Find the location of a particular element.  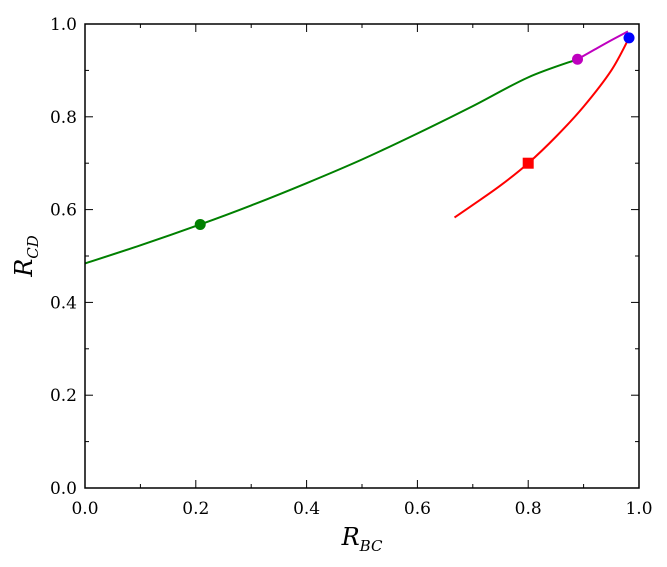

y-tick-label: 0.4 is located at coordinates (63, 303).